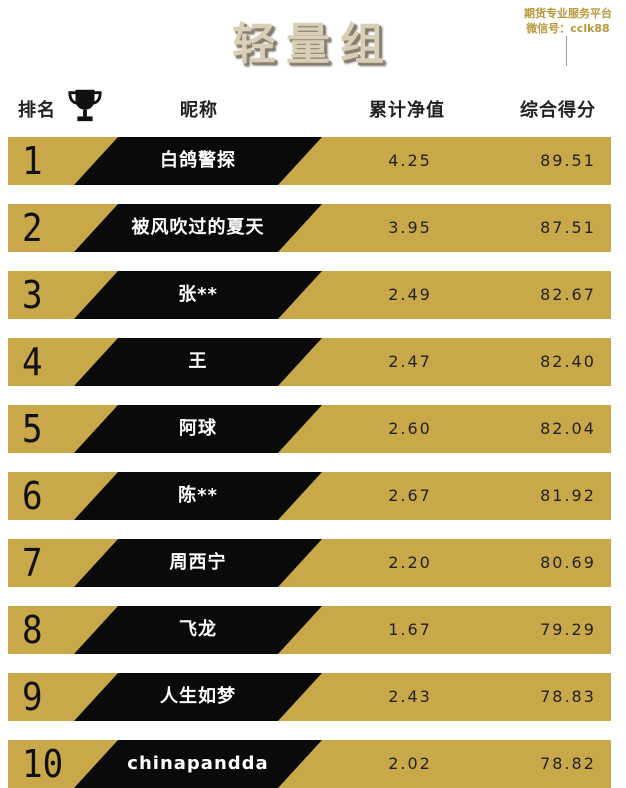  I want to click on table-row: 8 飞龙 1.67 79.29, so click(309, 630).